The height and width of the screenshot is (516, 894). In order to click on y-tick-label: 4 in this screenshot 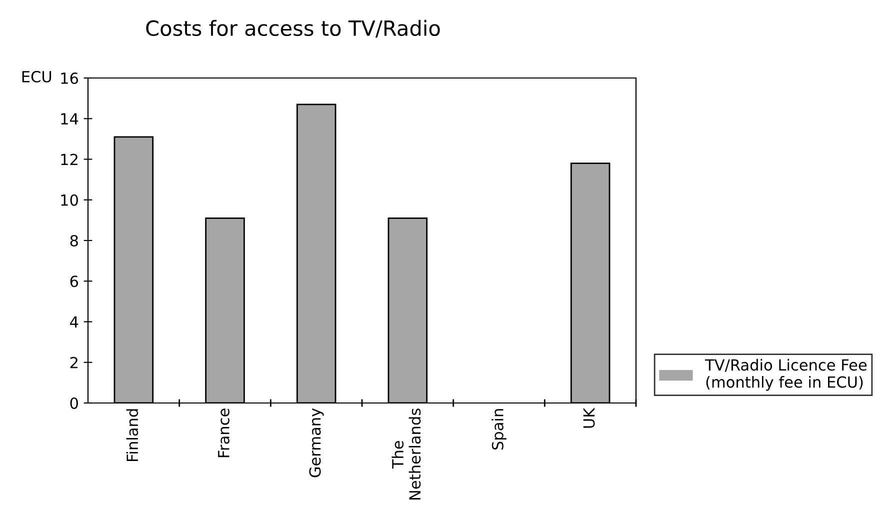, I will do `click(74, 322)`.